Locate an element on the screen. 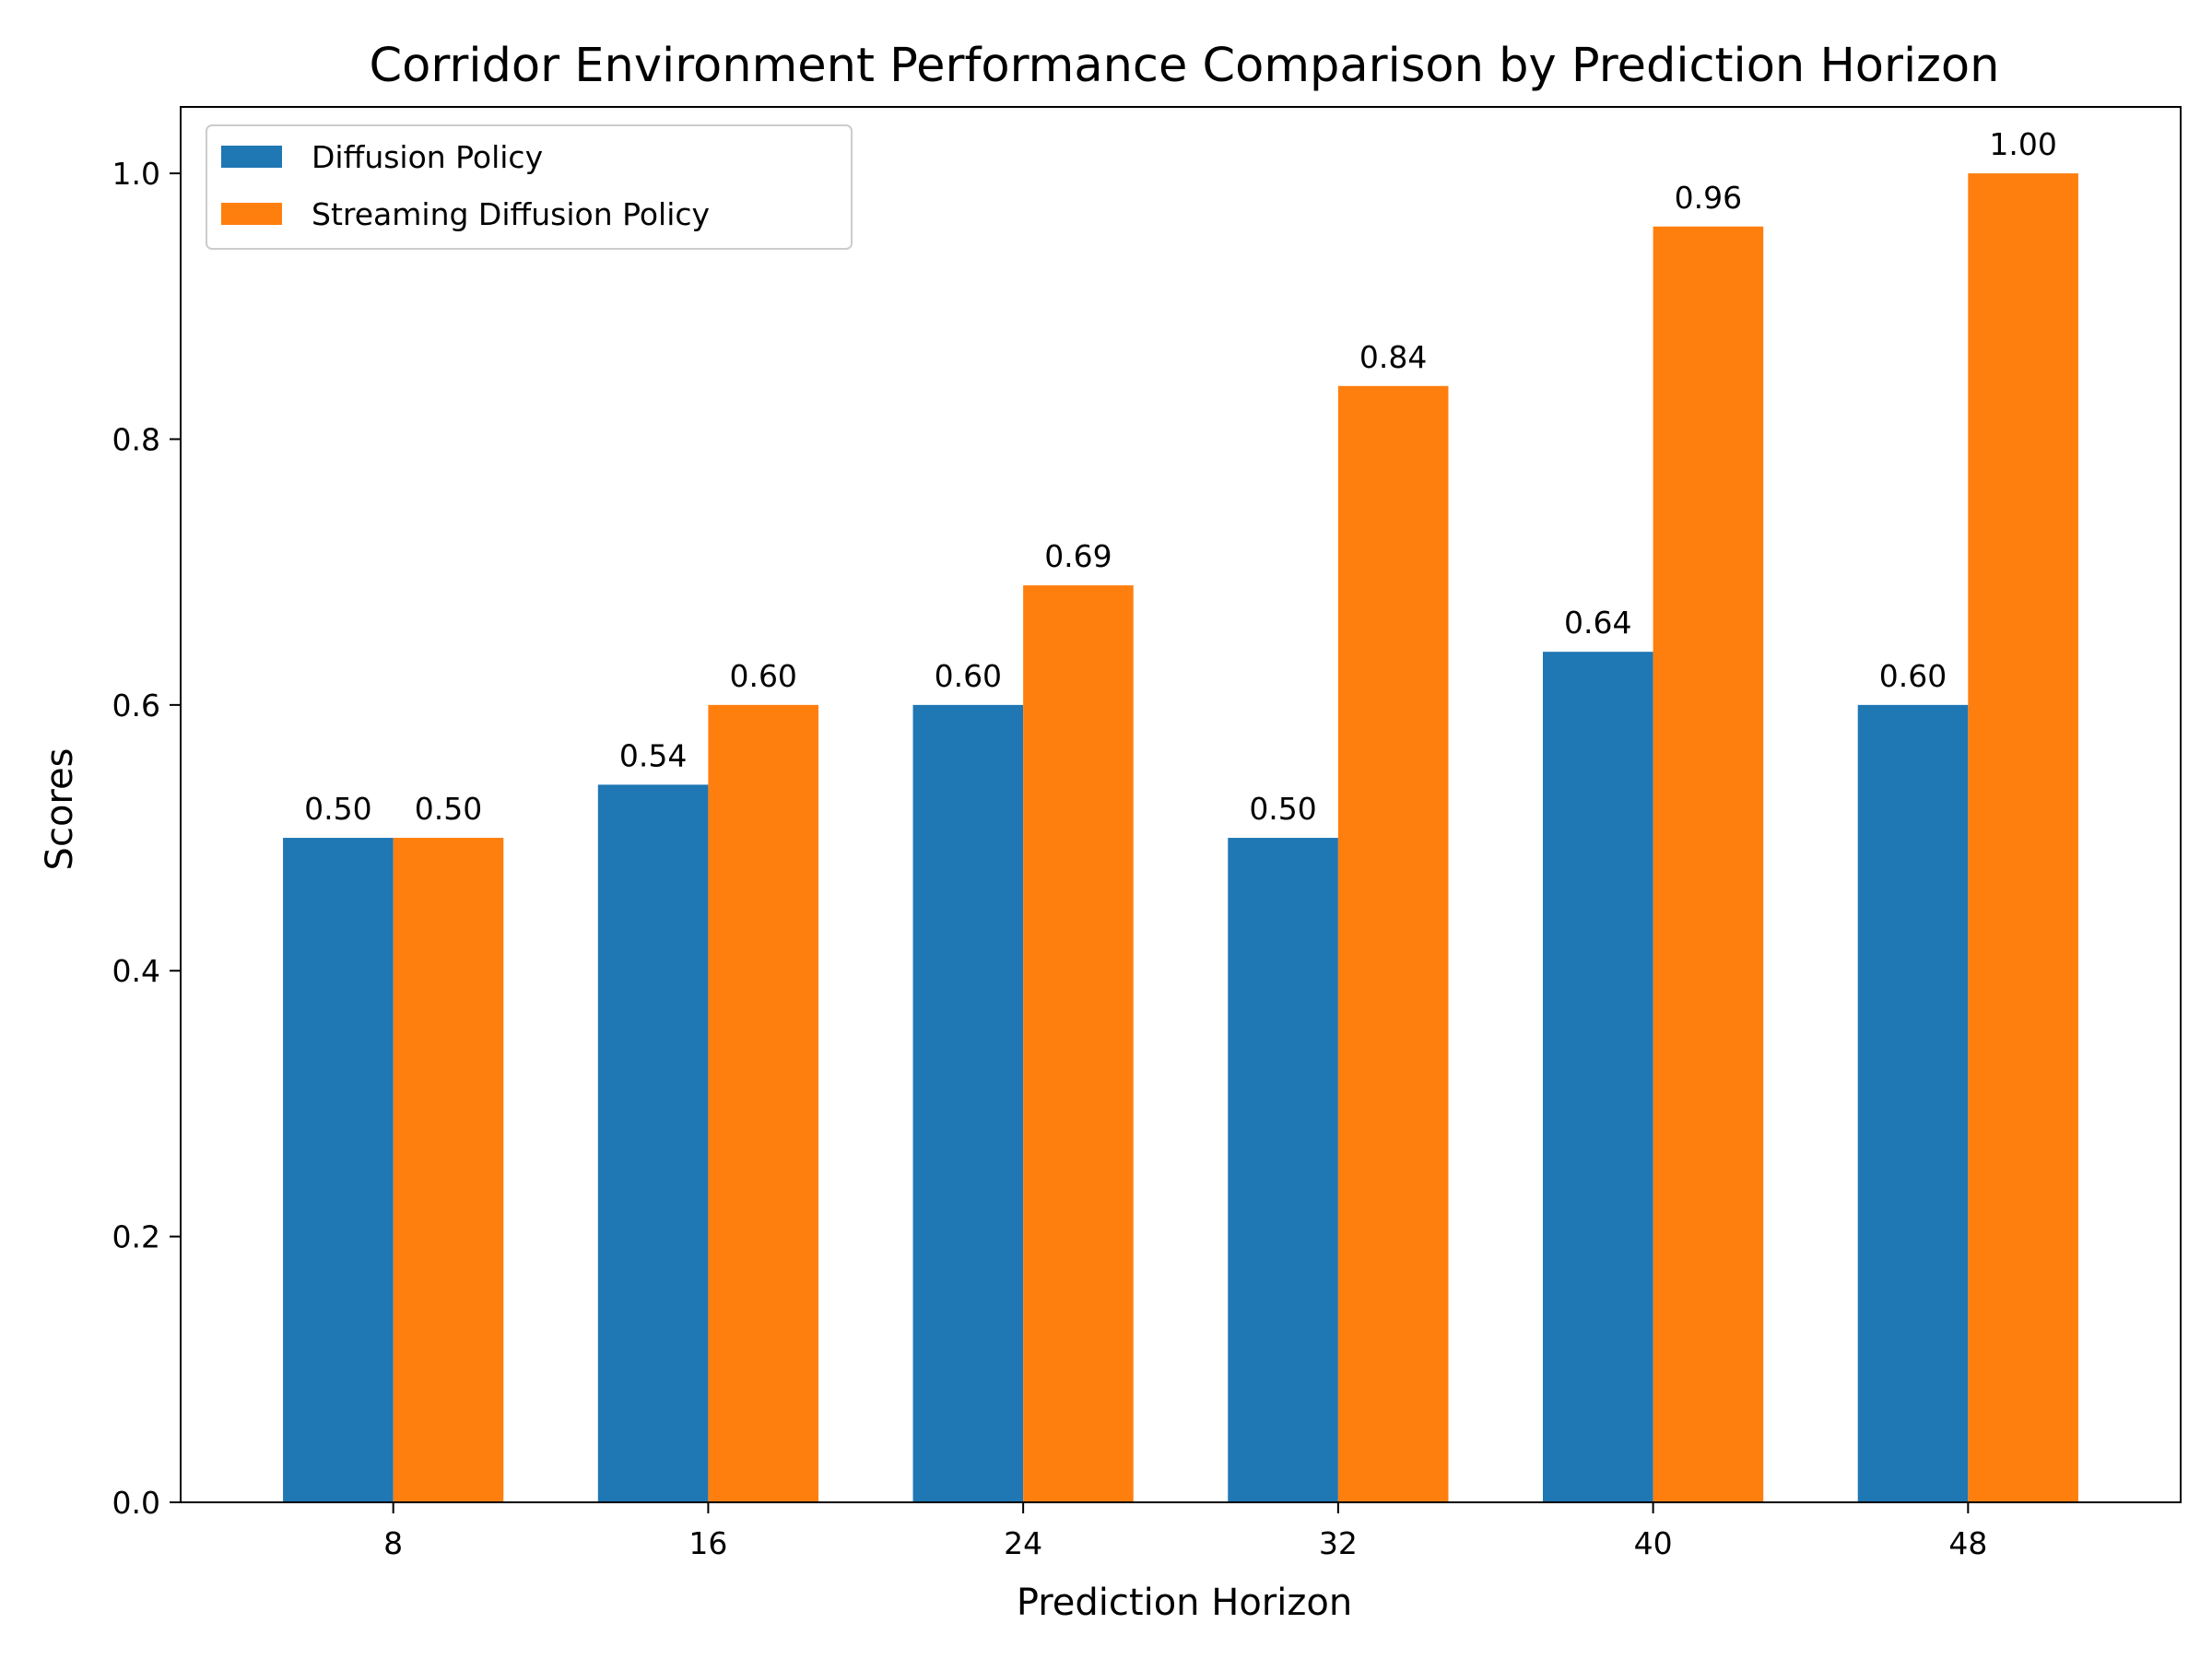 The width and height of the screenshot is (2212, 1659). y-tick-label: 0.0 is located at coordinates (136, 1503).